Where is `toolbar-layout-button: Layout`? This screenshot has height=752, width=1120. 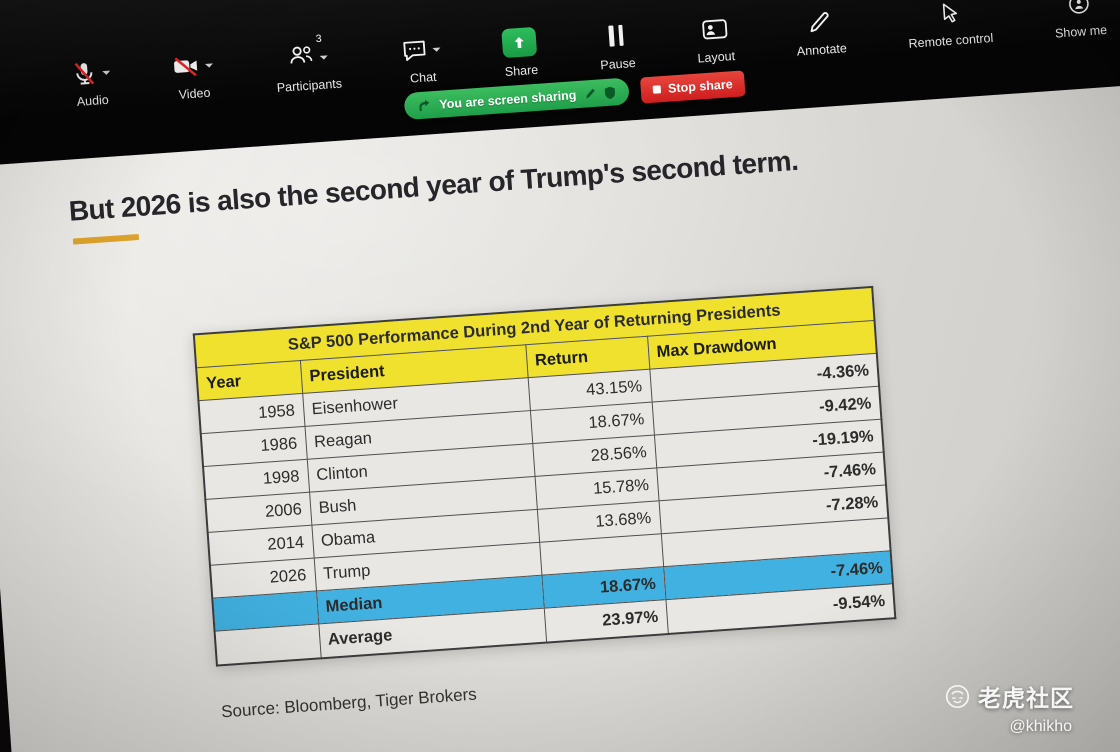
toolbar-layout-button: Layout is located at coordinates (715, 39).